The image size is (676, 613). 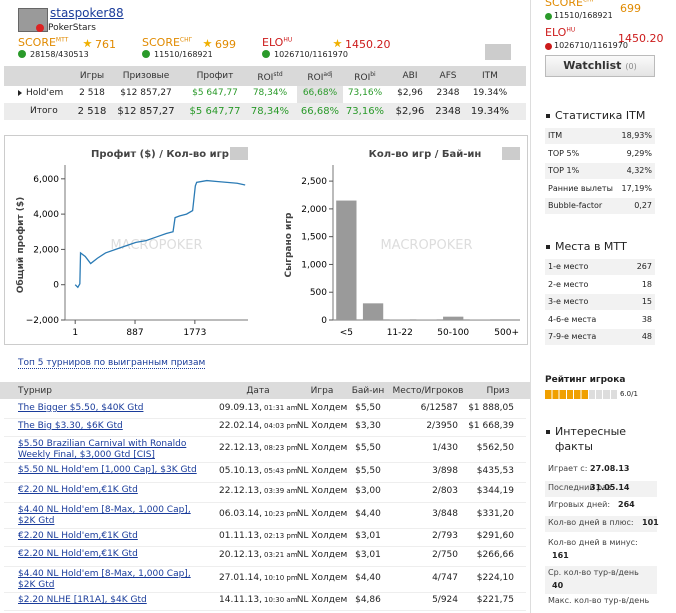 What do you see at coordinates (70, 426) in the screenshot?
I see `tournament-name: The Big $3.30, $6K Gtd` at bounding box center [70, 426].